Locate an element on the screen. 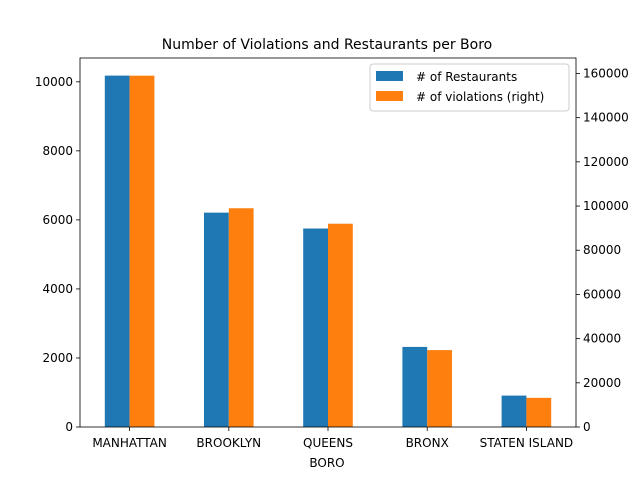 This screenshot has height=480, width=640. bar-violations-staten-island is located at coordinates (539, 412).